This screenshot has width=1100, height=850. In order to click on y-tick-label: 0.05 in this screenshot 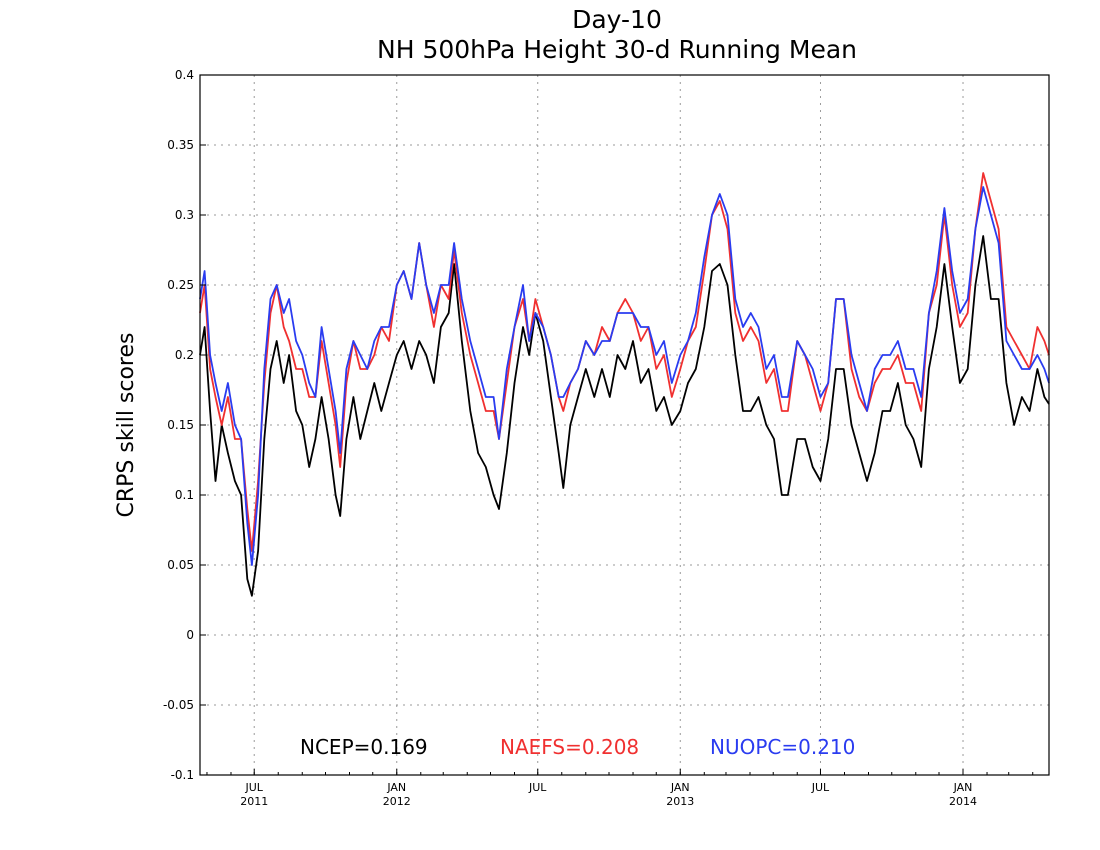, I will do `click(180, 565)`.